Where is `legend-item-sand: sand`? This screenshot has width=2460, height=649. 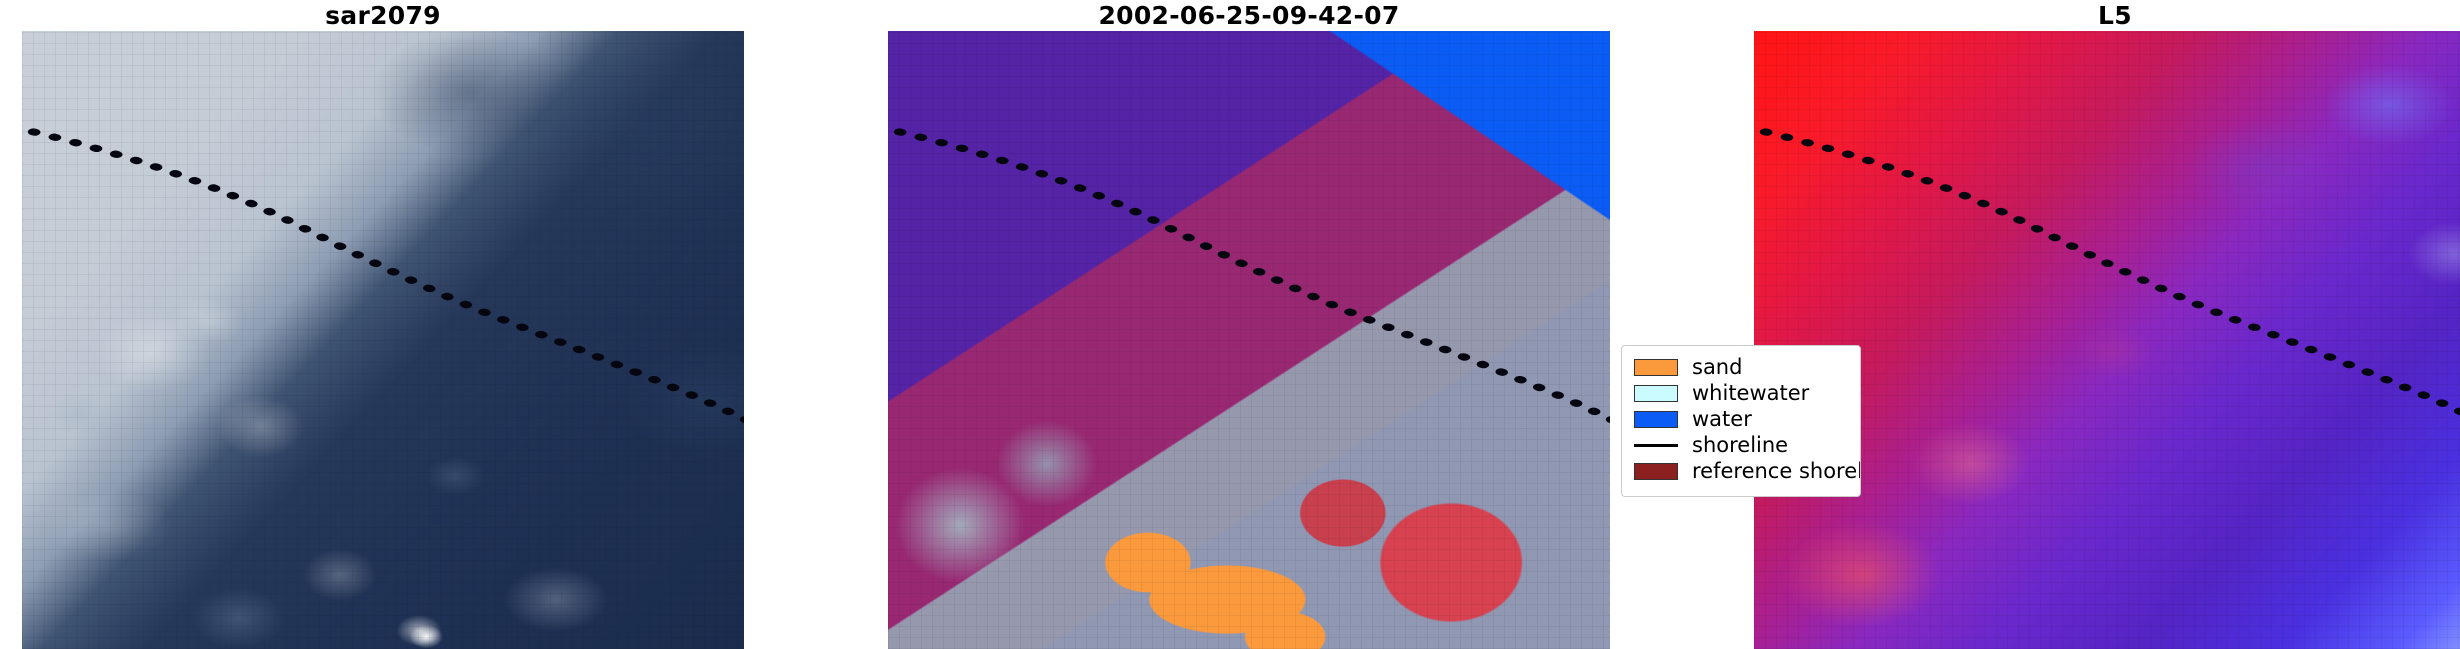 legend-item-sand: sand is located at coordinates (1742, 367).